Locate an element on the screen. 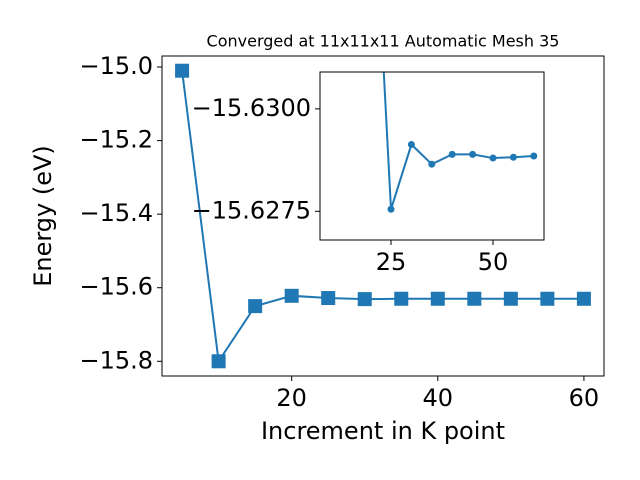 Image resolution: width=640 pixels, height=480 pixels. y-tick-label: −15.6275 is located at coordinates (251, 210).